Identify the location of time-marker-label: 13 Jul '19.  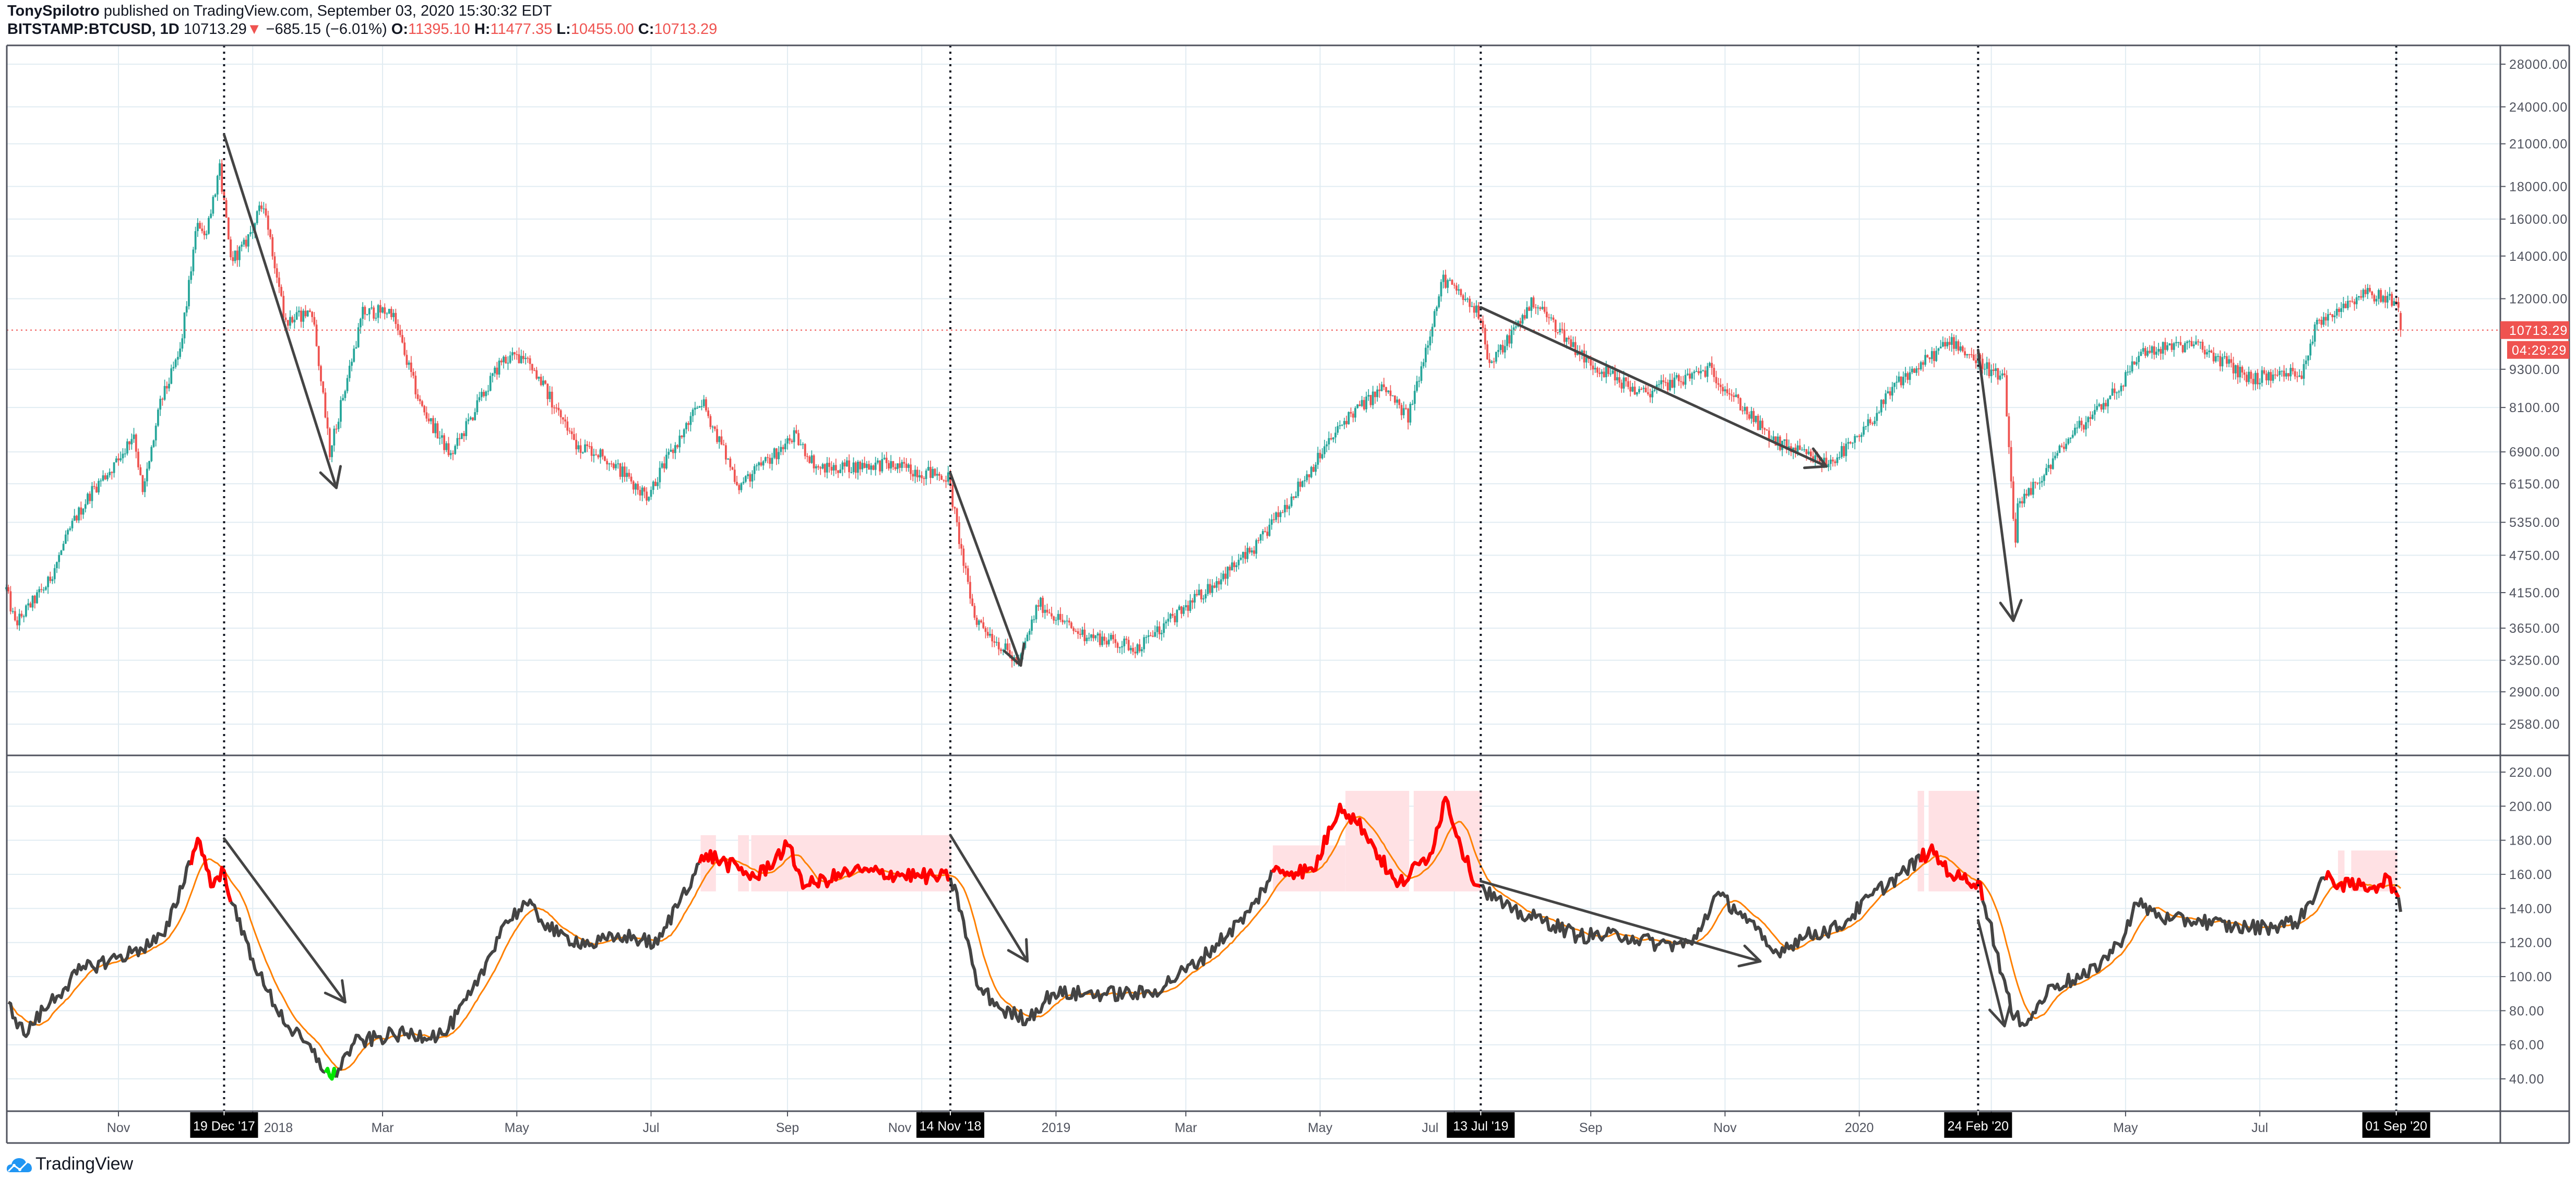
(1481, 1124).